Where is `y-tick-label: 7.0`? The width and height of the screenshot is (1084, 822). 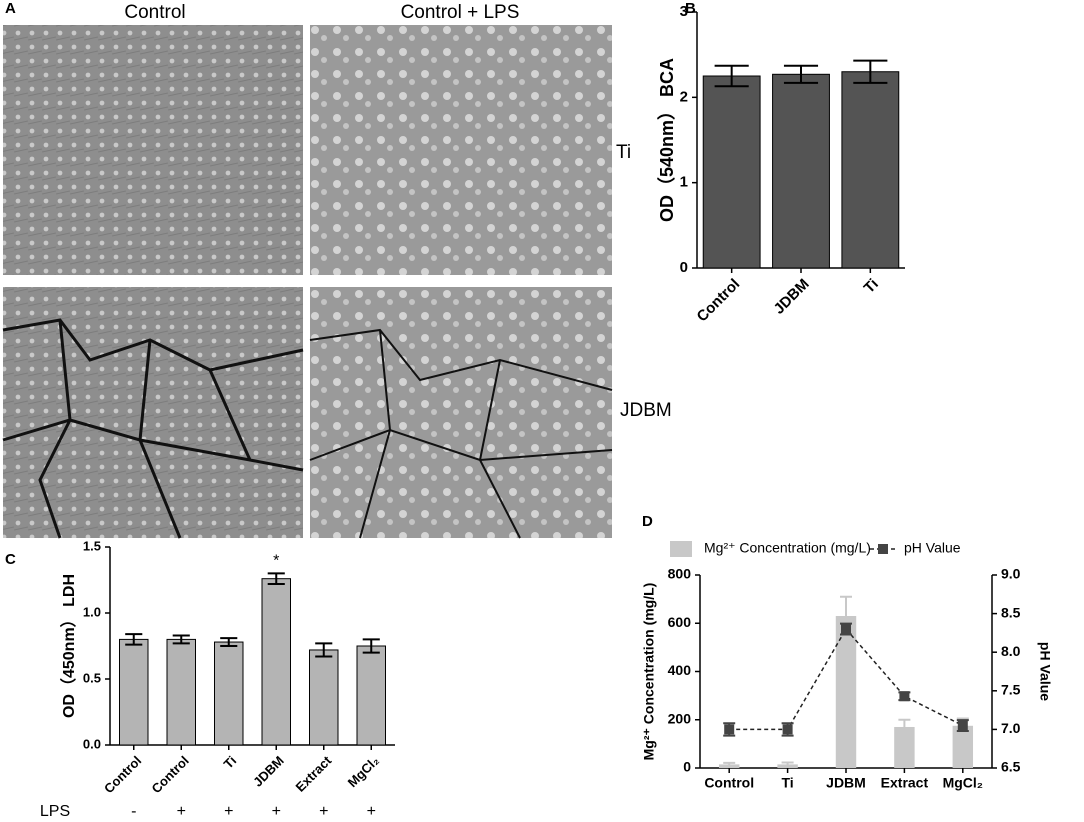 y-tick-label: 7.0 is located at coordinates (1011, 728).